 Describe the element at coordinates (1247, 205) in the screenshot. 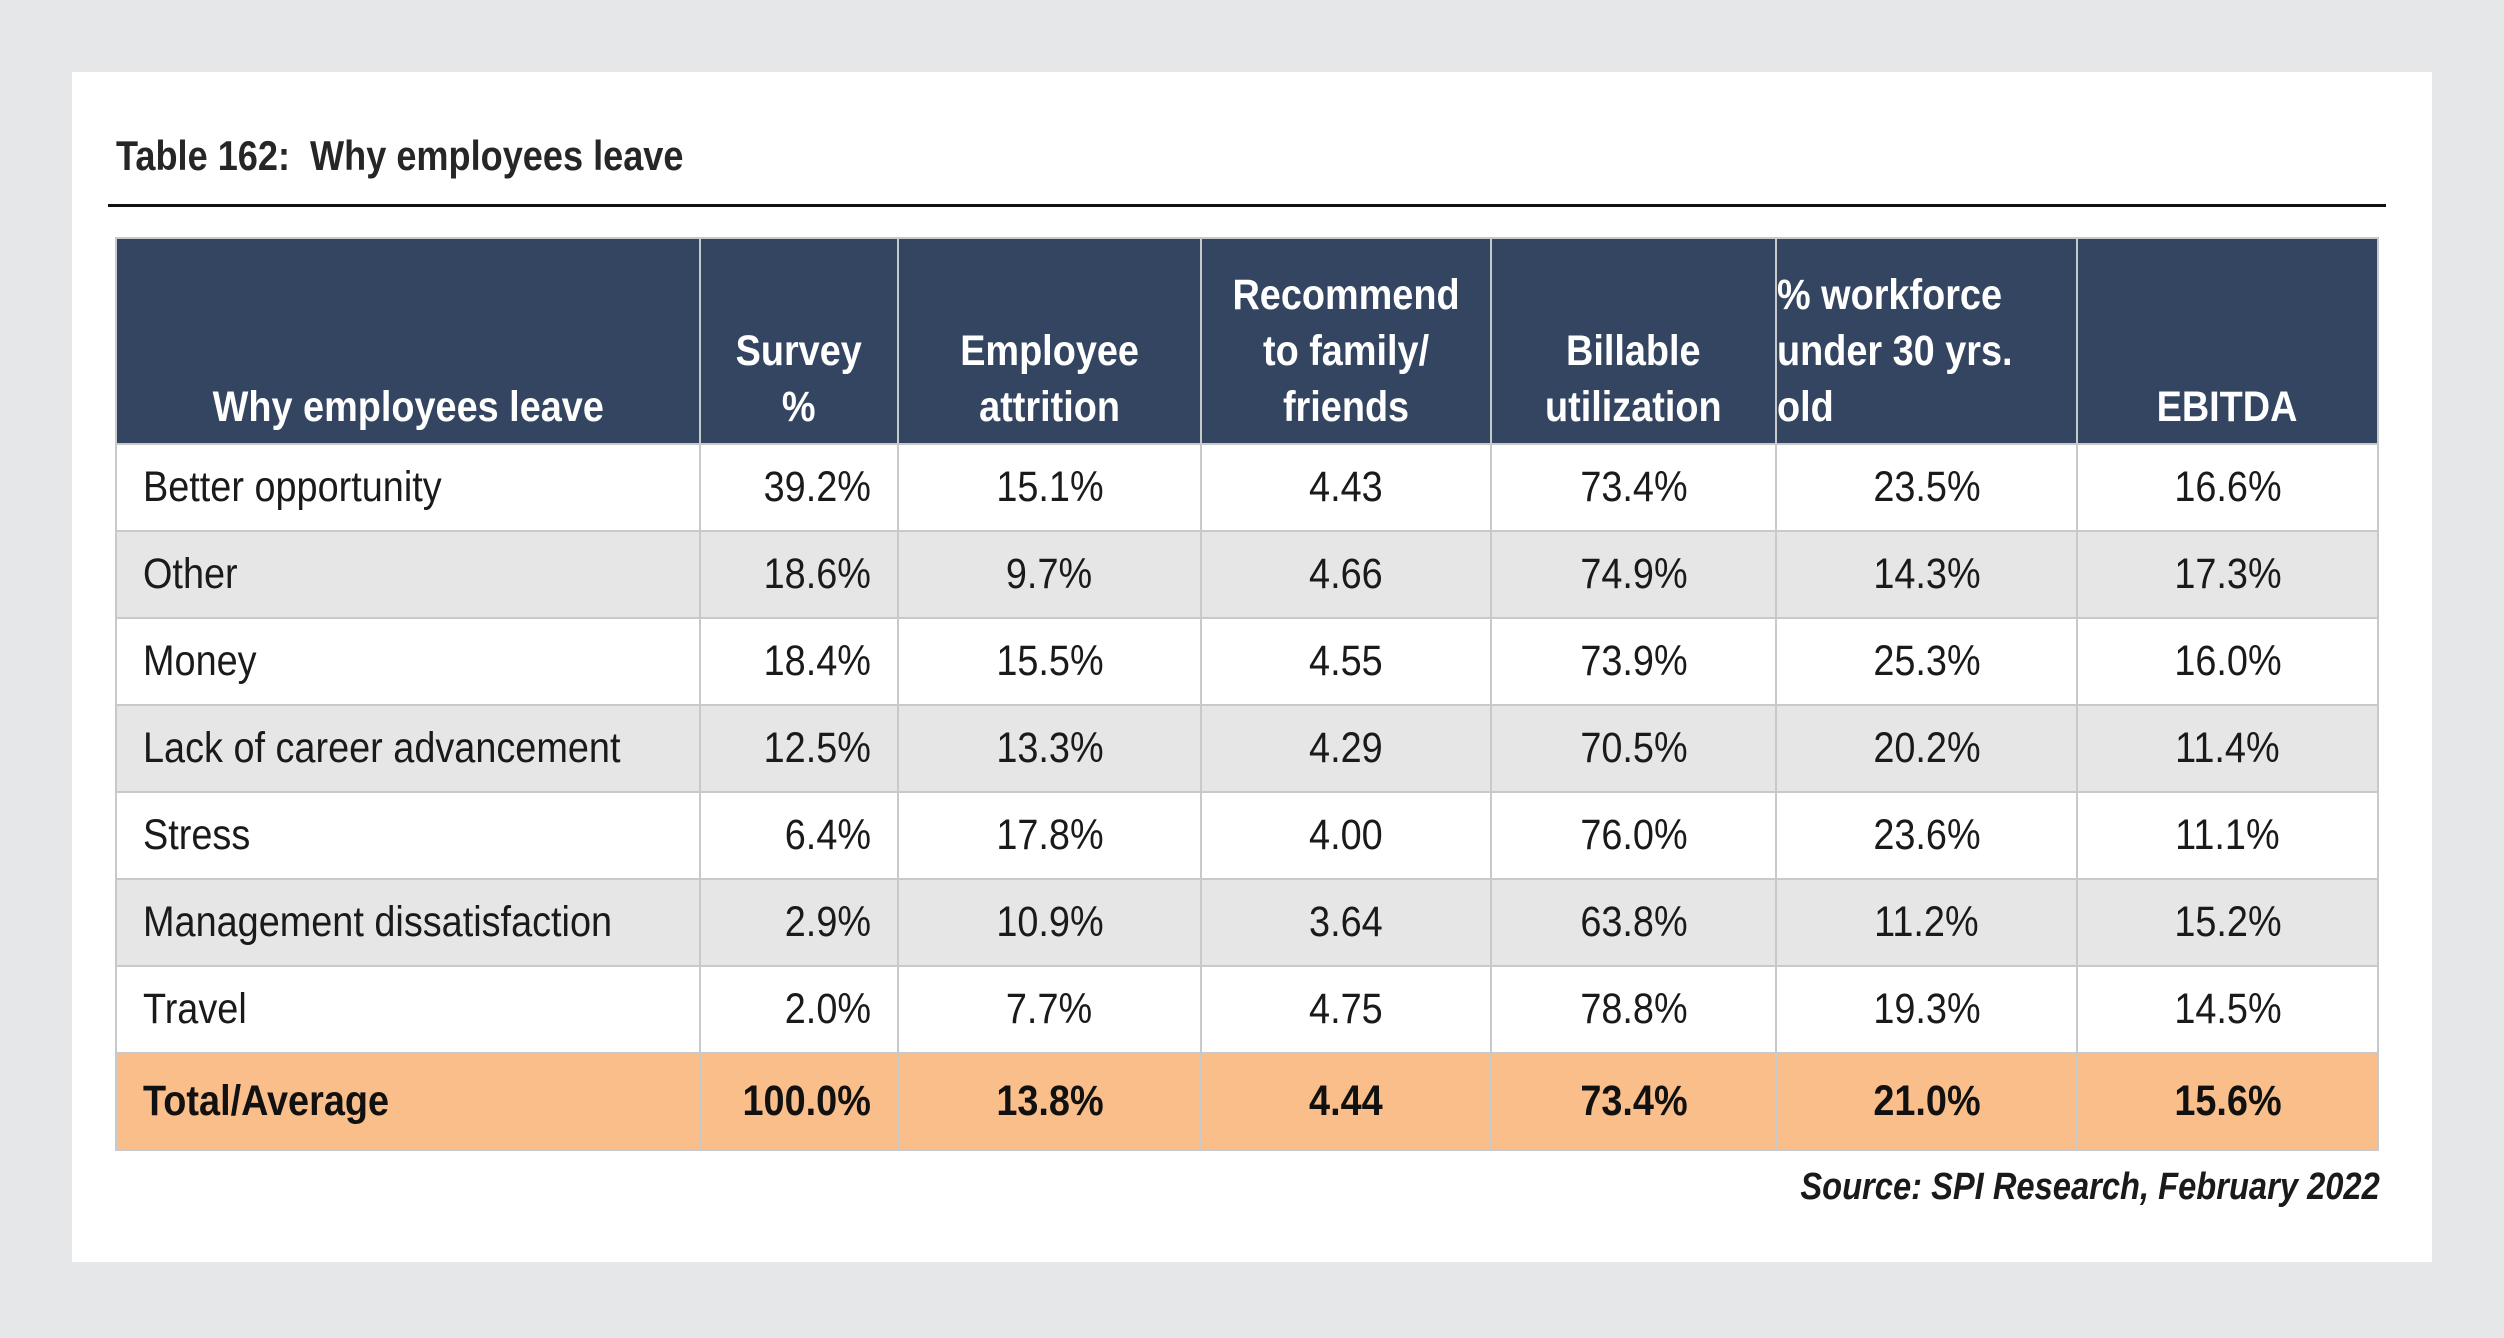

I see `caption-divider` at that location.